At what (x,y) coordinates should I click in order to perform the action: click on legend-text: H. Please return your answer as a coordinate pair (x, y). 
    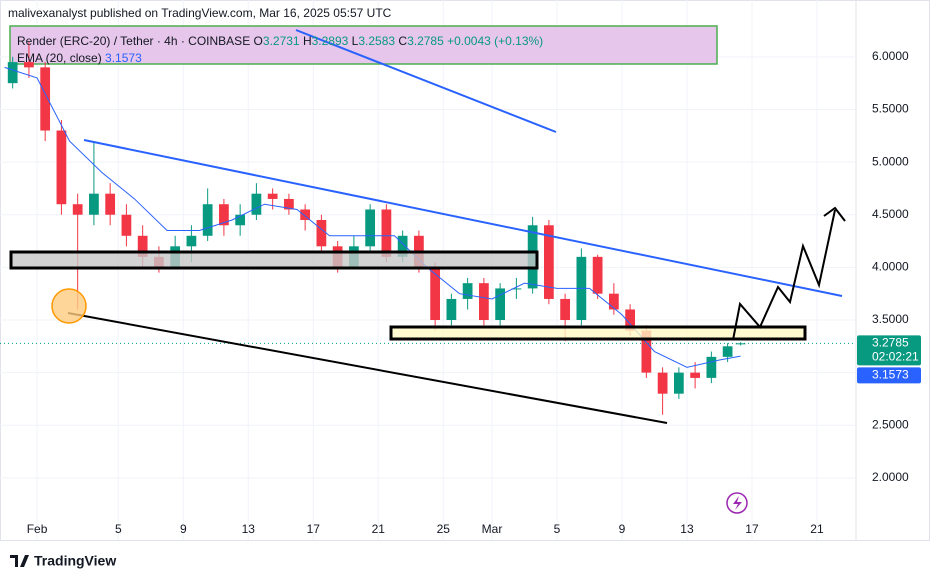
    Looking at the image, I should click on (307, 41).